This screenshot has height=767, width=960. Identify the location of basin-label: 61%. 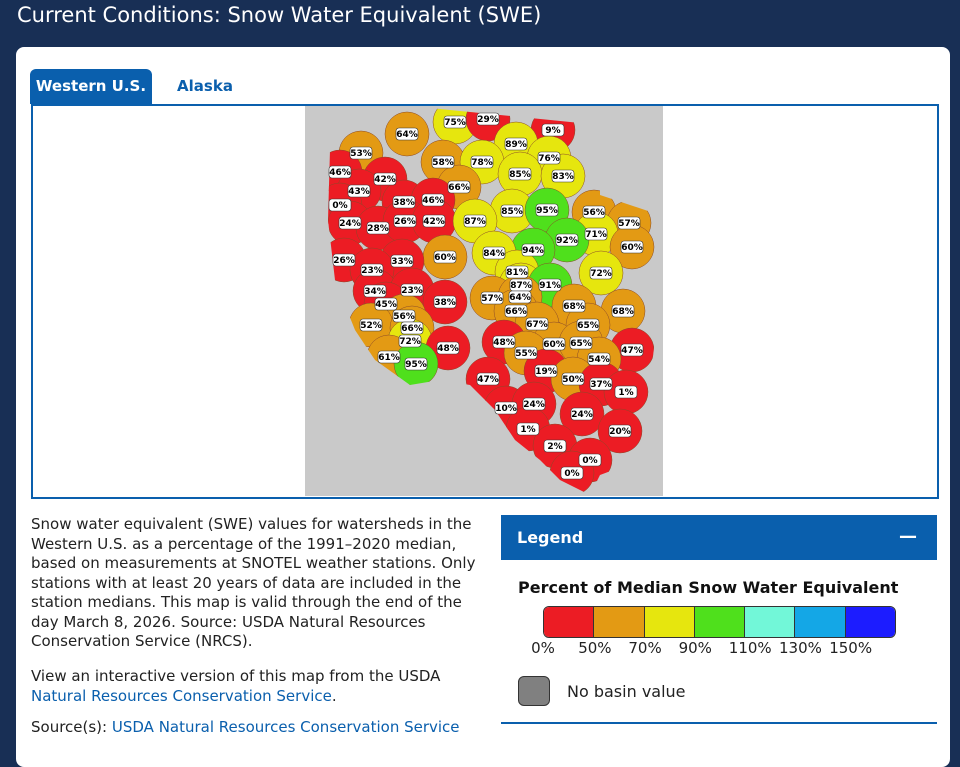
(389, 358).